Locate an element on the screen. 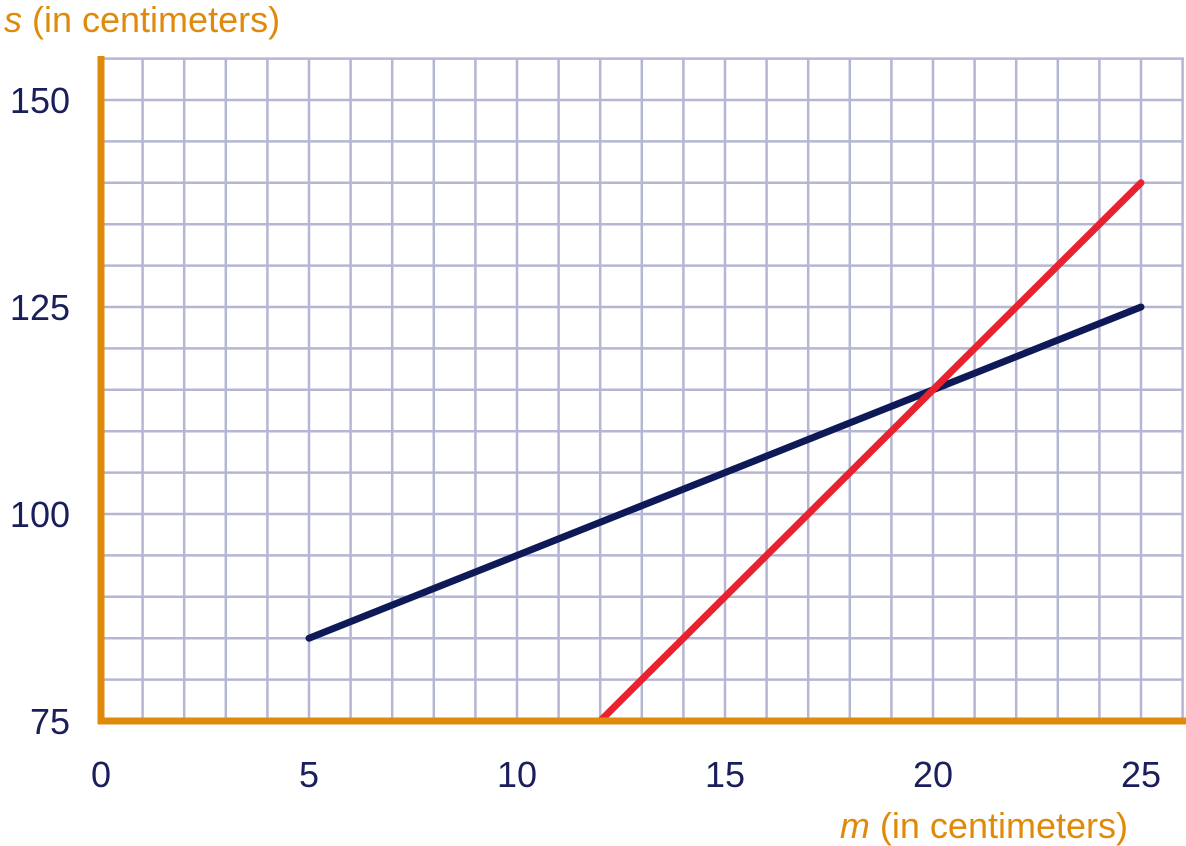  x-tick-label: 25 is located at coordinates (1141, 774).